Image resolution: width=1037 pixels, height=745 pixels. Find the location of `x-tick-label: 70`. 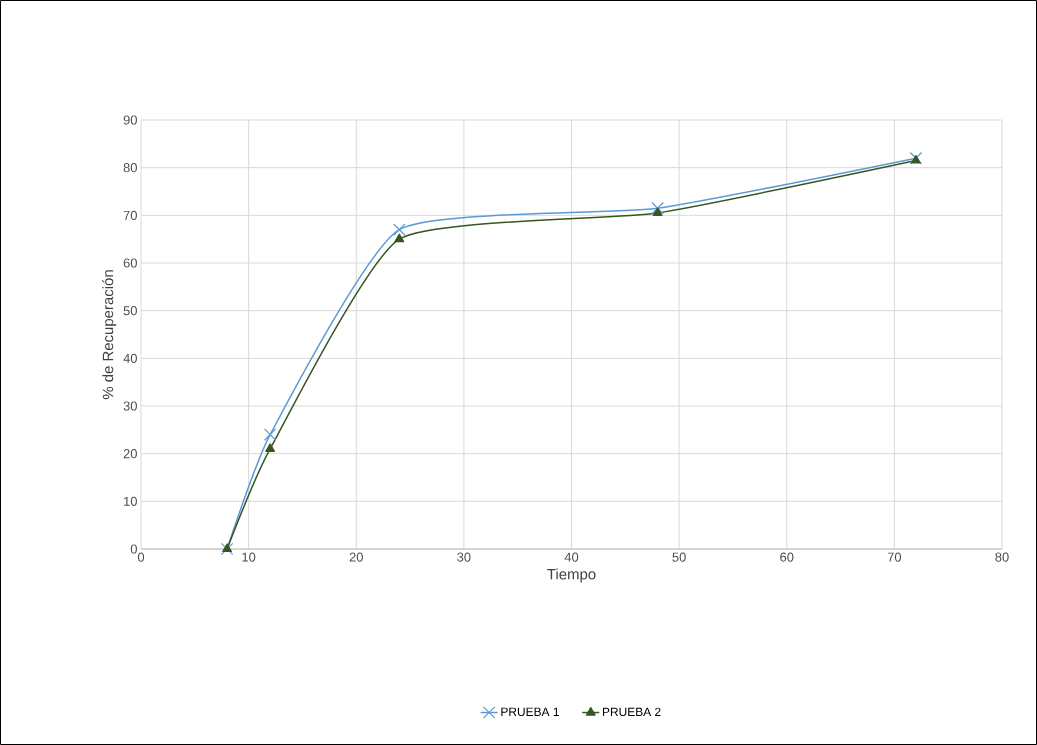

x-tick-label: 70 is located at coordinates (894, 557).